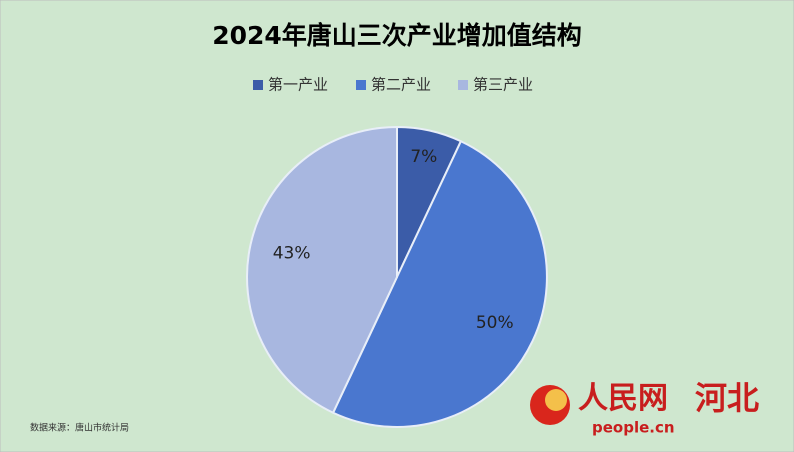 Image resolution: width=794 pixels, height=452 pixels. What do you see at coordinates (401, 85) in the screenshot?
I see `legend-label: 第二产业` at bounding box center [401, 85].